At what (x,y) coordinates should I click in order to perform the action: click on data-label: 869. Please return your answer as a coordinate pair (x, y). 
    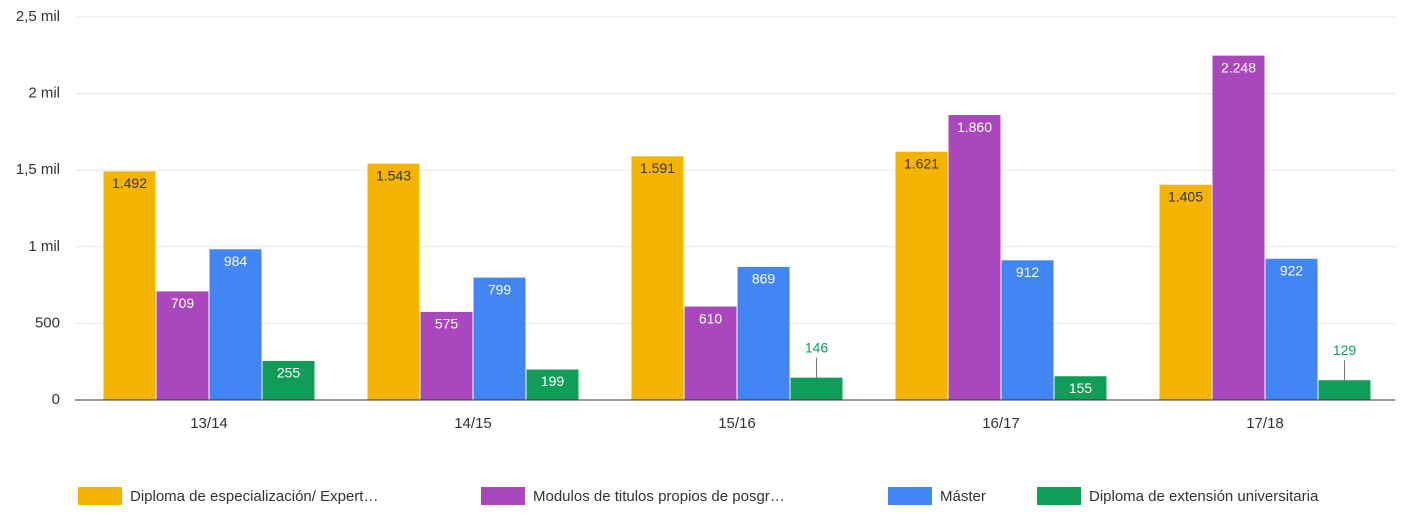
    Looking at the image, I should click on (764, 279).